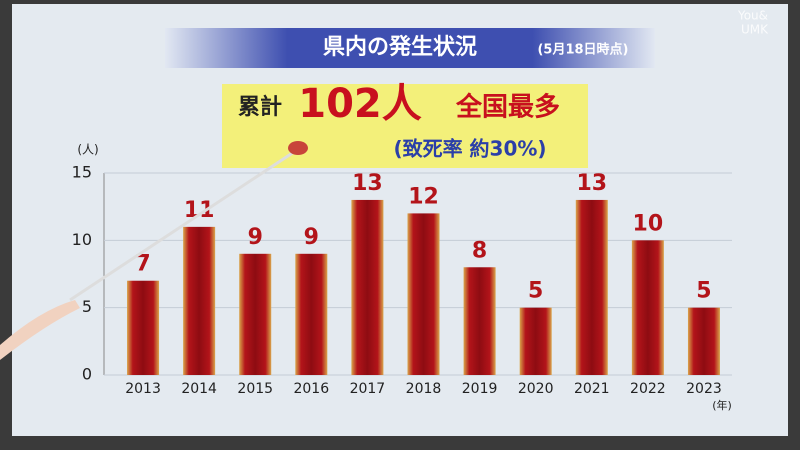 The image size is (800, 450). Describe the element at coordinates (87, 306) in the screenshot. I see `y-tick-label: 5` at that location.